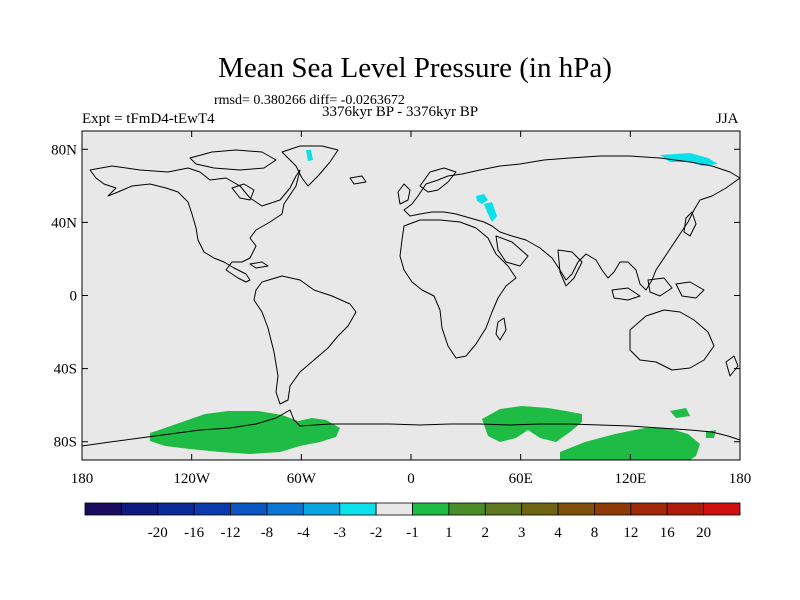 This screenshot has height=600, width=800. Describe the element at coordinates (429, 533) in the screenshot. I see `colorbar-labels: -20 -16 -12 -8 -4 -3 -2 -1 1 2 3 4 8 12 16 20` at that location.